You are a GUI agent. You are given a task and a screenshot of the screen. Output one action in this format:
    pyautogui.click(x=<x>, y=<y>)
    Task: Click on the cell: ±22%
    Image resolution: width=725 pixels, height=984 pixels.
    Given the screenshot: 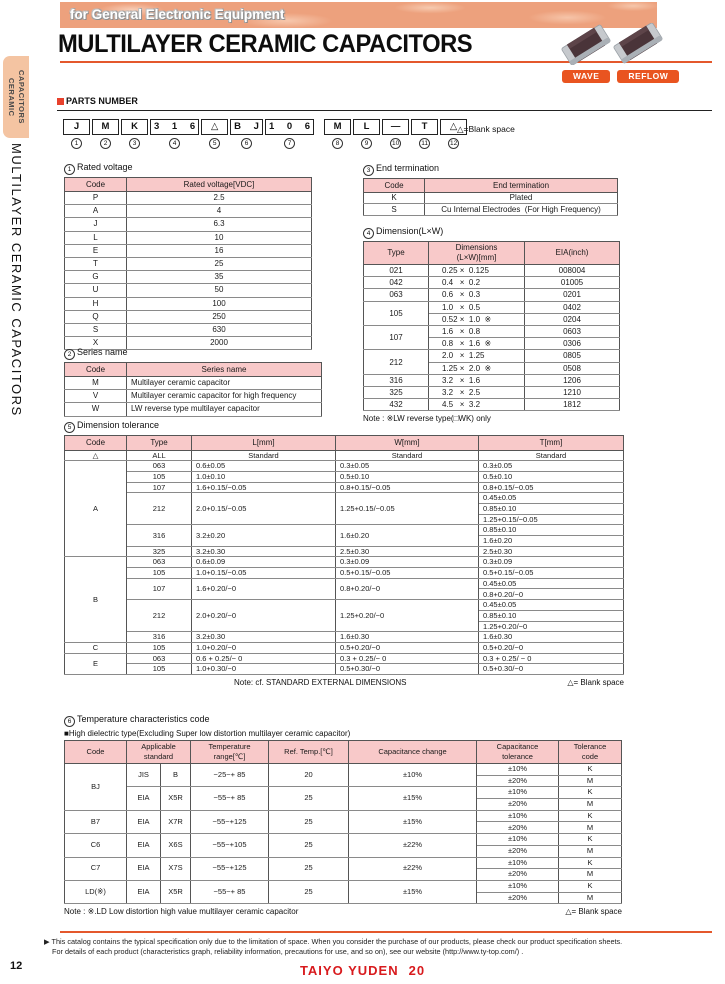 What is the action you would take?
    pyautogui.click(x=413, y=868)
    